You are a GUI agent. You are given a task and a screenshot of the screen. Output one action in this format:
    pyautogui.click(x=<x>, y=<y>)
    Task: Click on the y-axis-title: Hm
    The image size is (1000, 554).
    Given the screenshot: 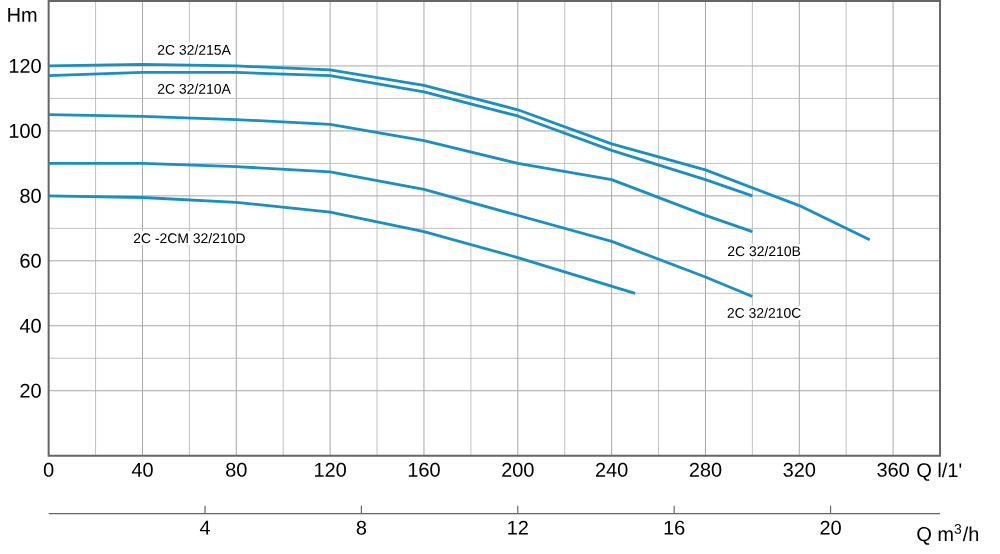 What is the action you would take?
    pyautogui.click(x=22, y=14)
    